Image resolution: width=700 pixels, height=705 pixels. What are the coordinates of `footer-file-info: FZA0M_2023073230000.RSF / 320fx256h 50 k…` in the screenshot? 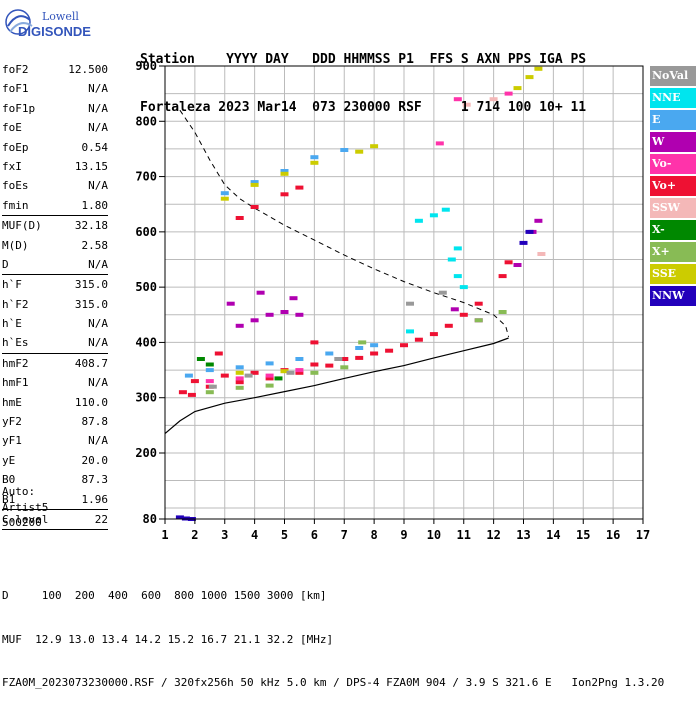 It's located at (333, 682).